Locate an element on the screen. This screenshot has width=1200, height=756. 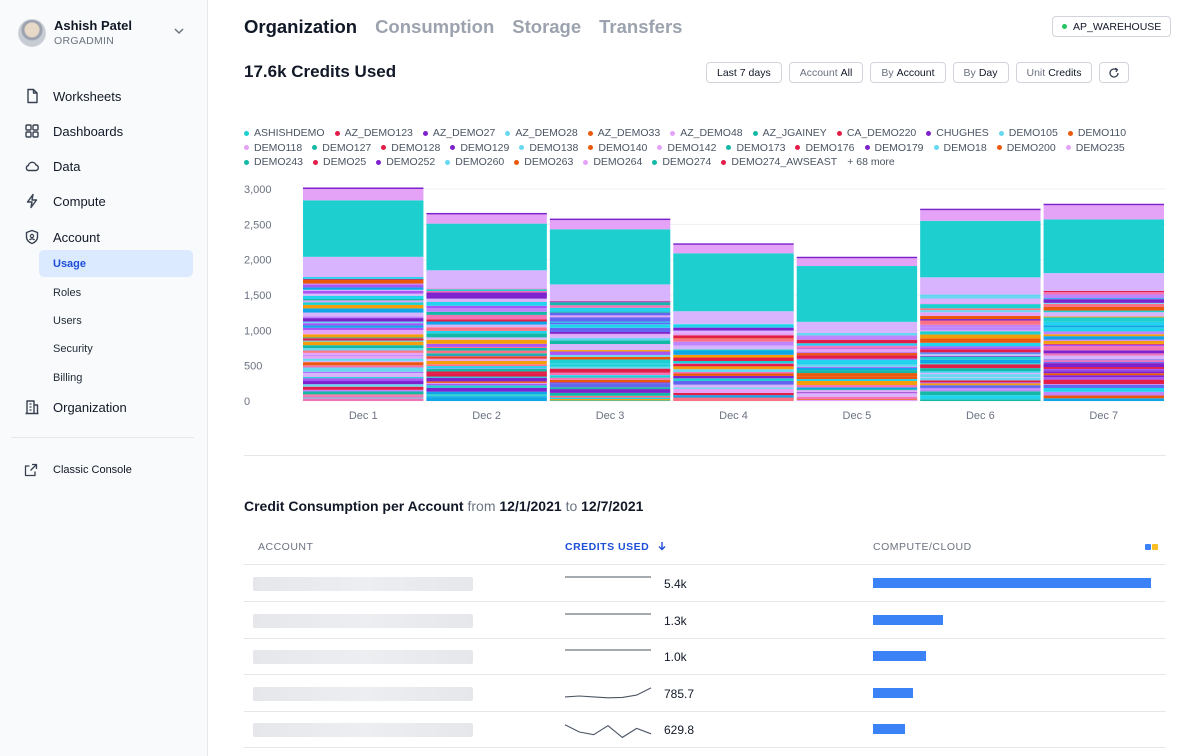
column-header-account: ACCOUNT is located at coordinates (286, 547).